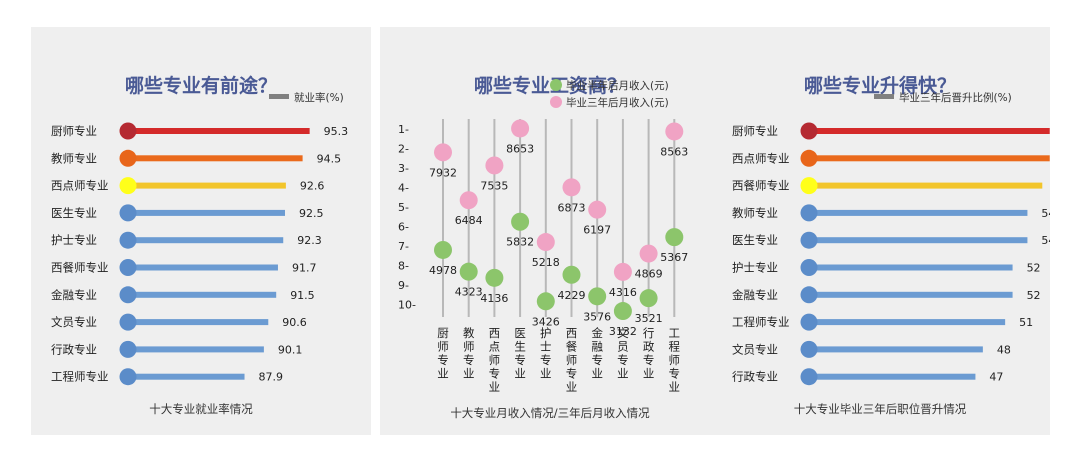 Image resolution: width=1080 pixels, height=466 pixels. Describe the element at coordinates (309, 240) in the screenshot. I see `data-label: 92.3` at that location.